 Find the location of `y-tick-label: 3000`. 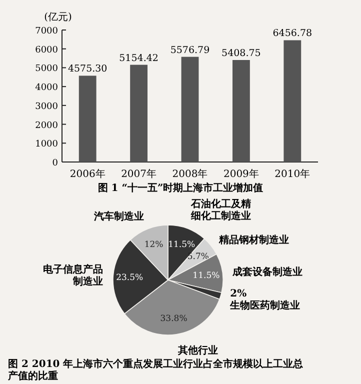

y-tick-label: 3000 is located at coordinates (46, 107).